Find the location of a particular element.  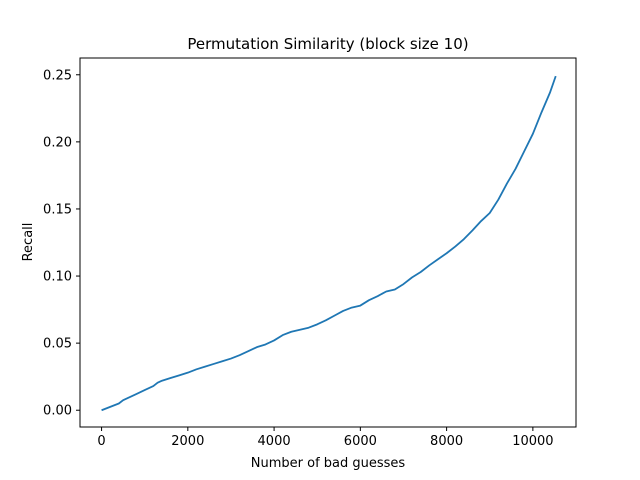

x-axis-ticks: 0 2000 4000 6000 8000 10000 is located at coordinates (325, 438).